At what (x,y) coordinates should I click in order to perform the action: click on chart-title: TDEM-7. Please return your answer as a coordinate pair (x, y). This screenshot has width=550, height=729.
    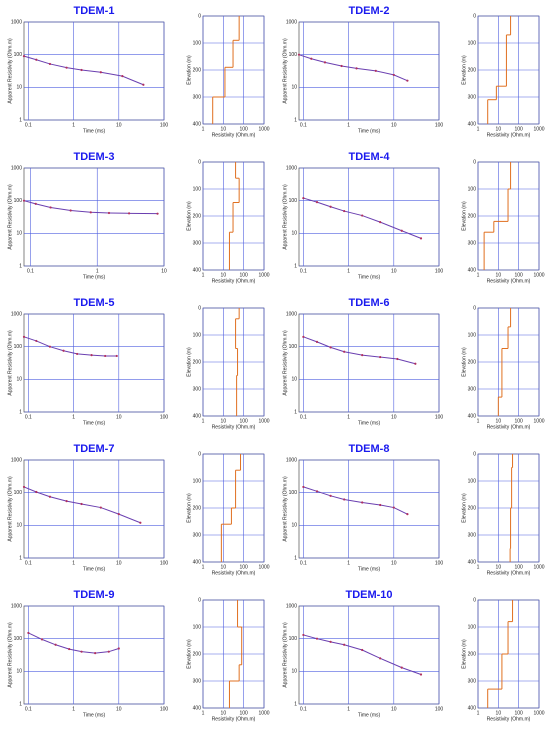
    Looking at the image, I should click on (94, 449).